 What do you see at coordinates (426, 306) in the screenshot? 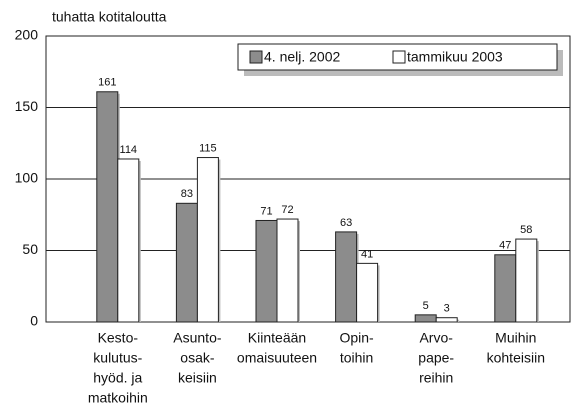
I see `data-label: 5` at bounding box center [426, 306].